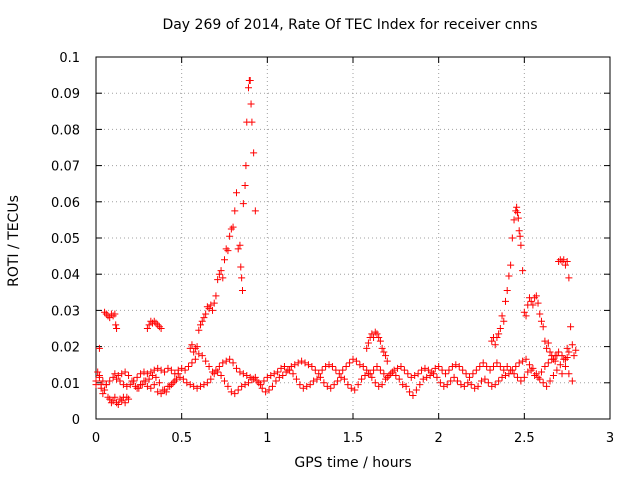  I want to click on y-tick-label: 0, so click(76, 420).